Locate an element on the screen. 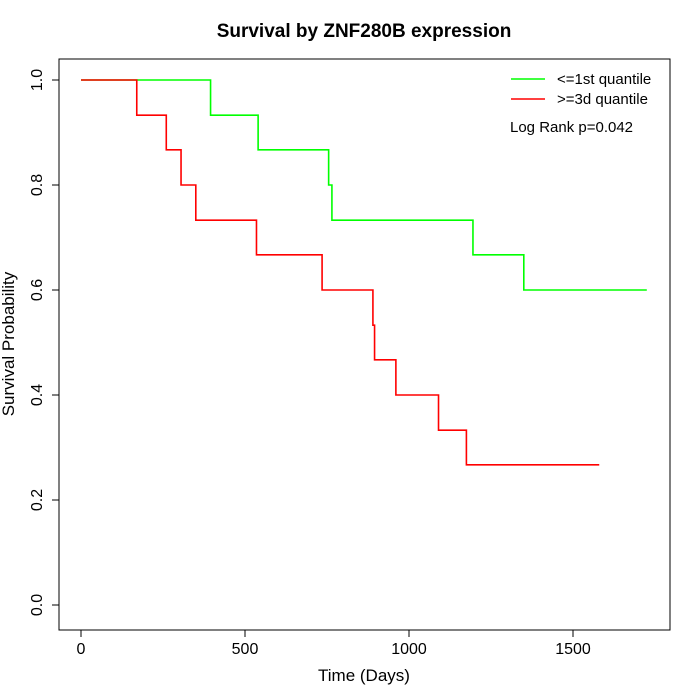 Image resolution: width=700 pixels, height=700 pixels. y-tick-label: 0.6 is located at coordinates (37, 290).